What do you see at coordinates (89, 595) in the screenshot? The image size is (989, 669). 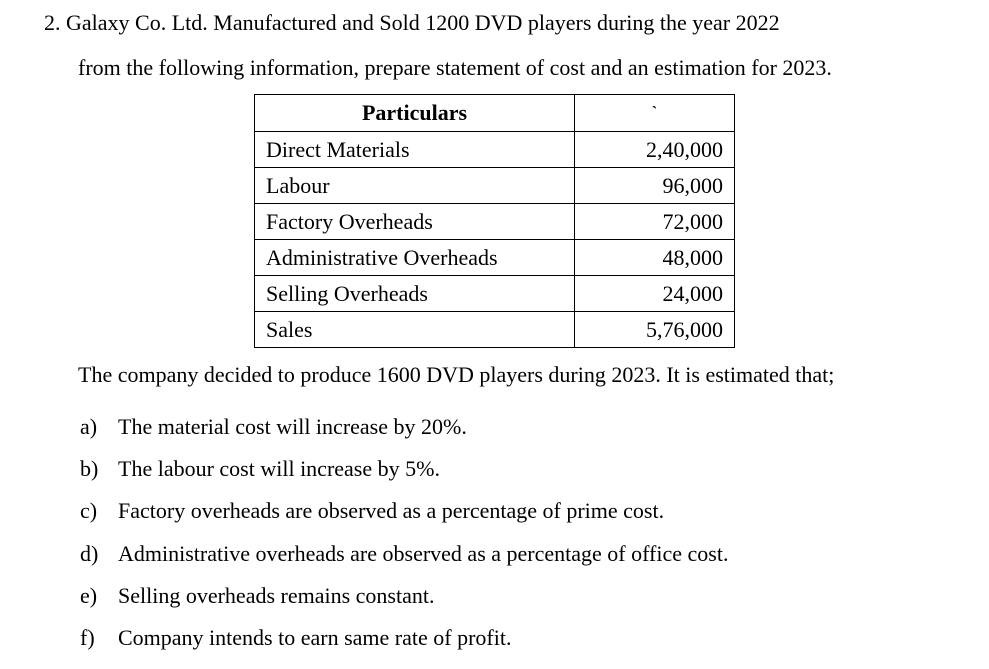 I see `list-marker: e)` at bounding box center [89, 595].